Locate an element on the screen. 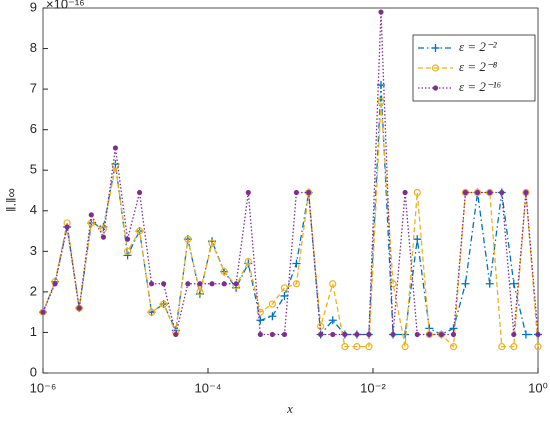 The image size is (550, 424). x-tick-label: 10⁻⁶ is located at coordinates (43, 387).